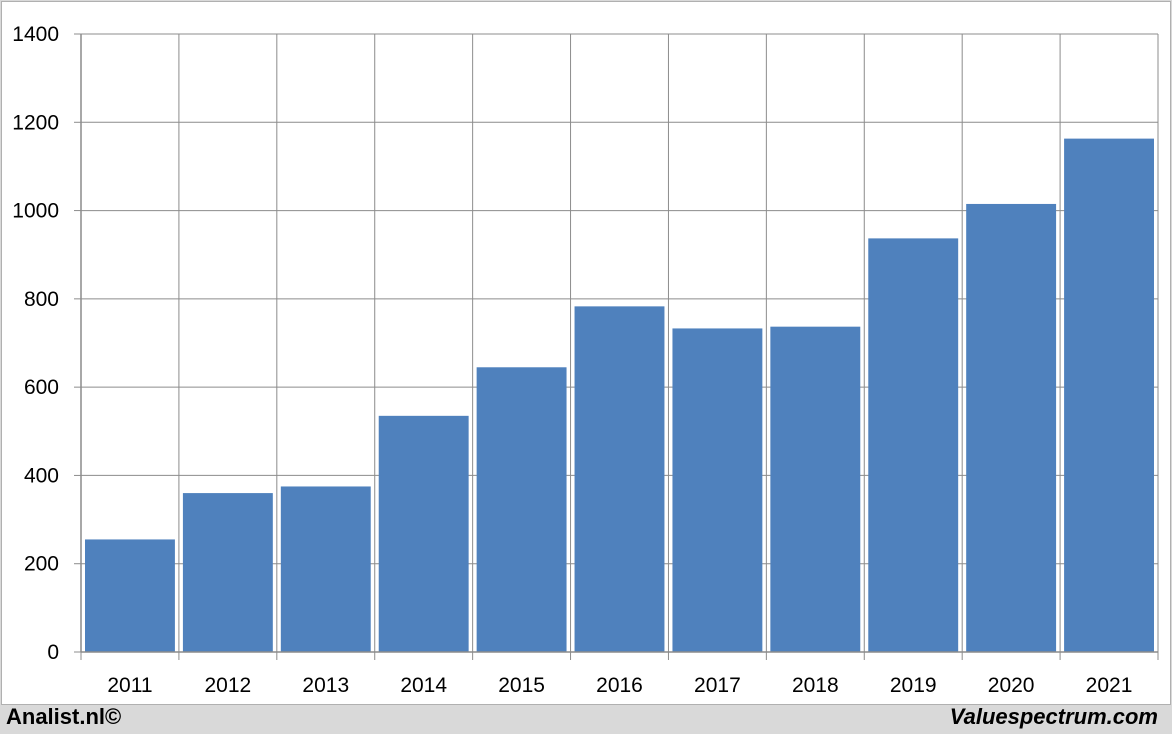  Describe the element at coordinates (521, 685) in the screenshot. I see `x-tick-label: 2015` at that location.